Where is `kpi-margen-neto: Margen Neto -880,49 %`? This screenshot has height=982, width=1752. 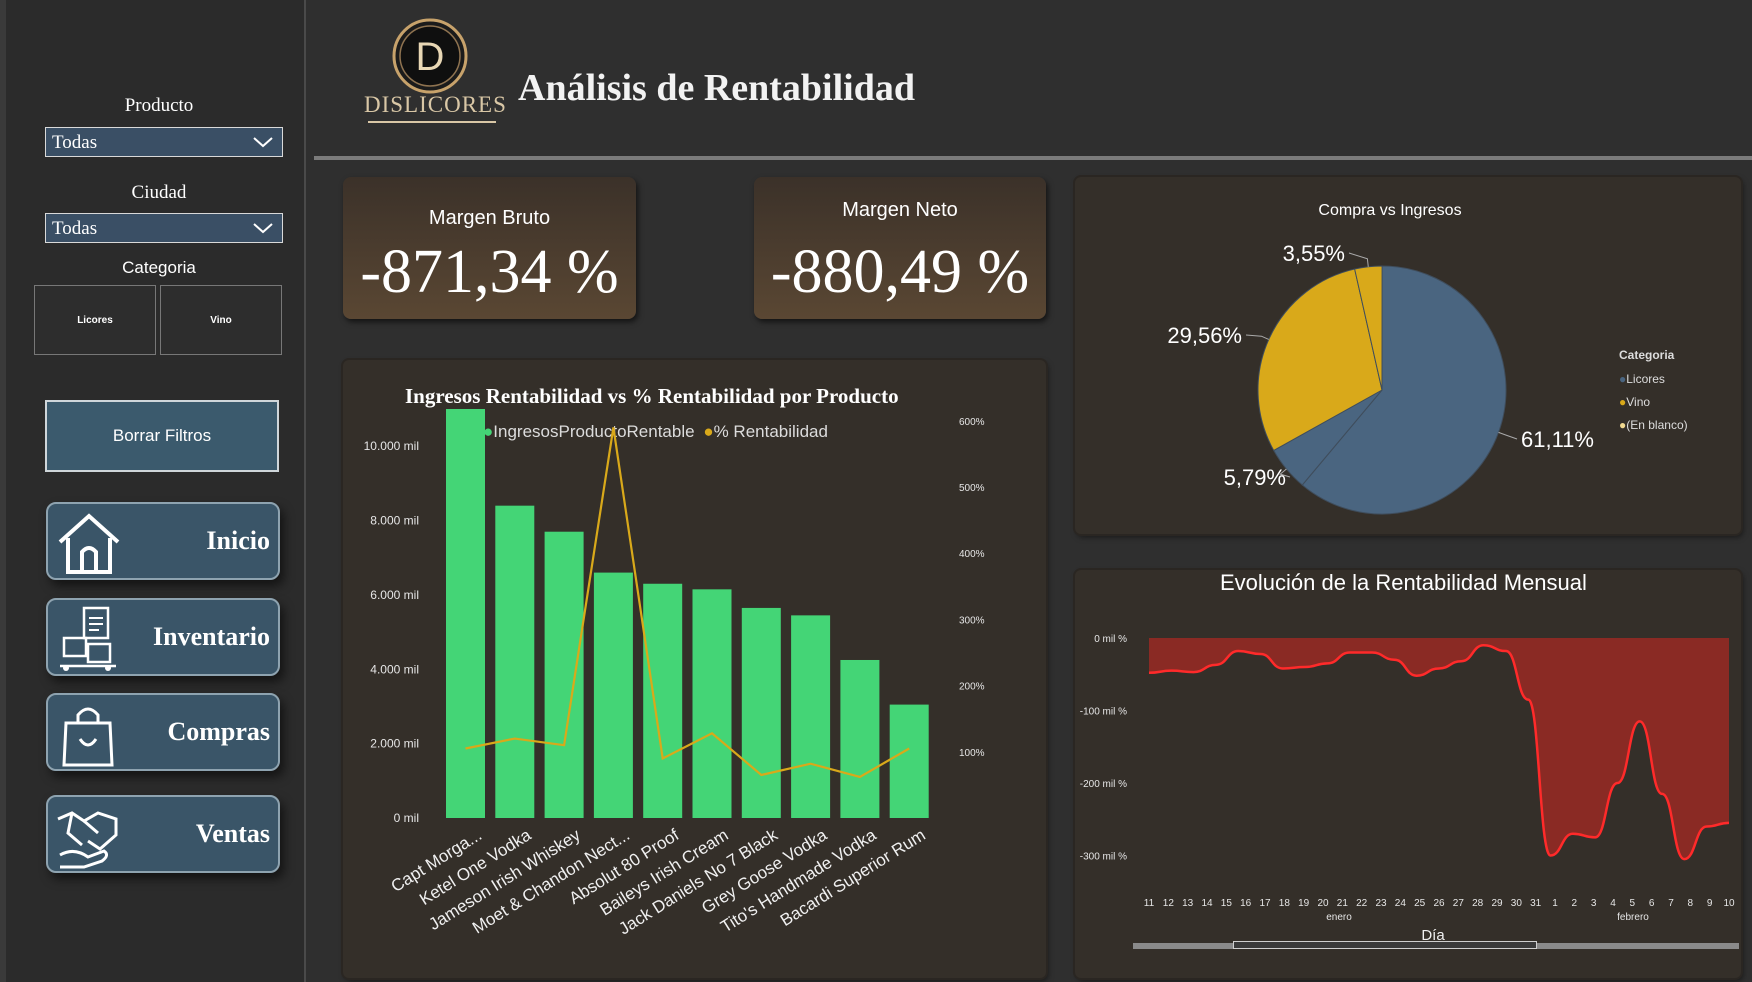 kpi-margen-neto: Margen Neto -880,49 % is located at coordinates (900, 248).